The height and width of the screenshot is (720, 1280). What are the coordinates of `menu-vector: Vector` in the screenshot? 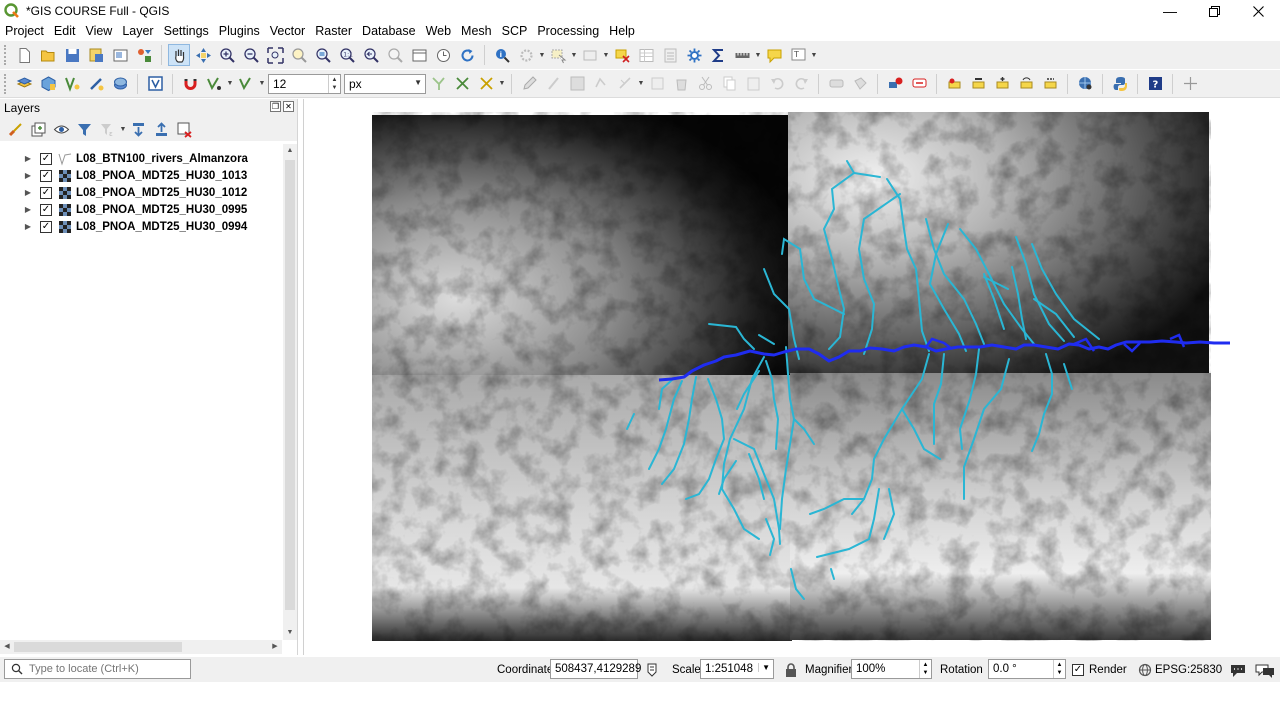 It's located at (287, 31).